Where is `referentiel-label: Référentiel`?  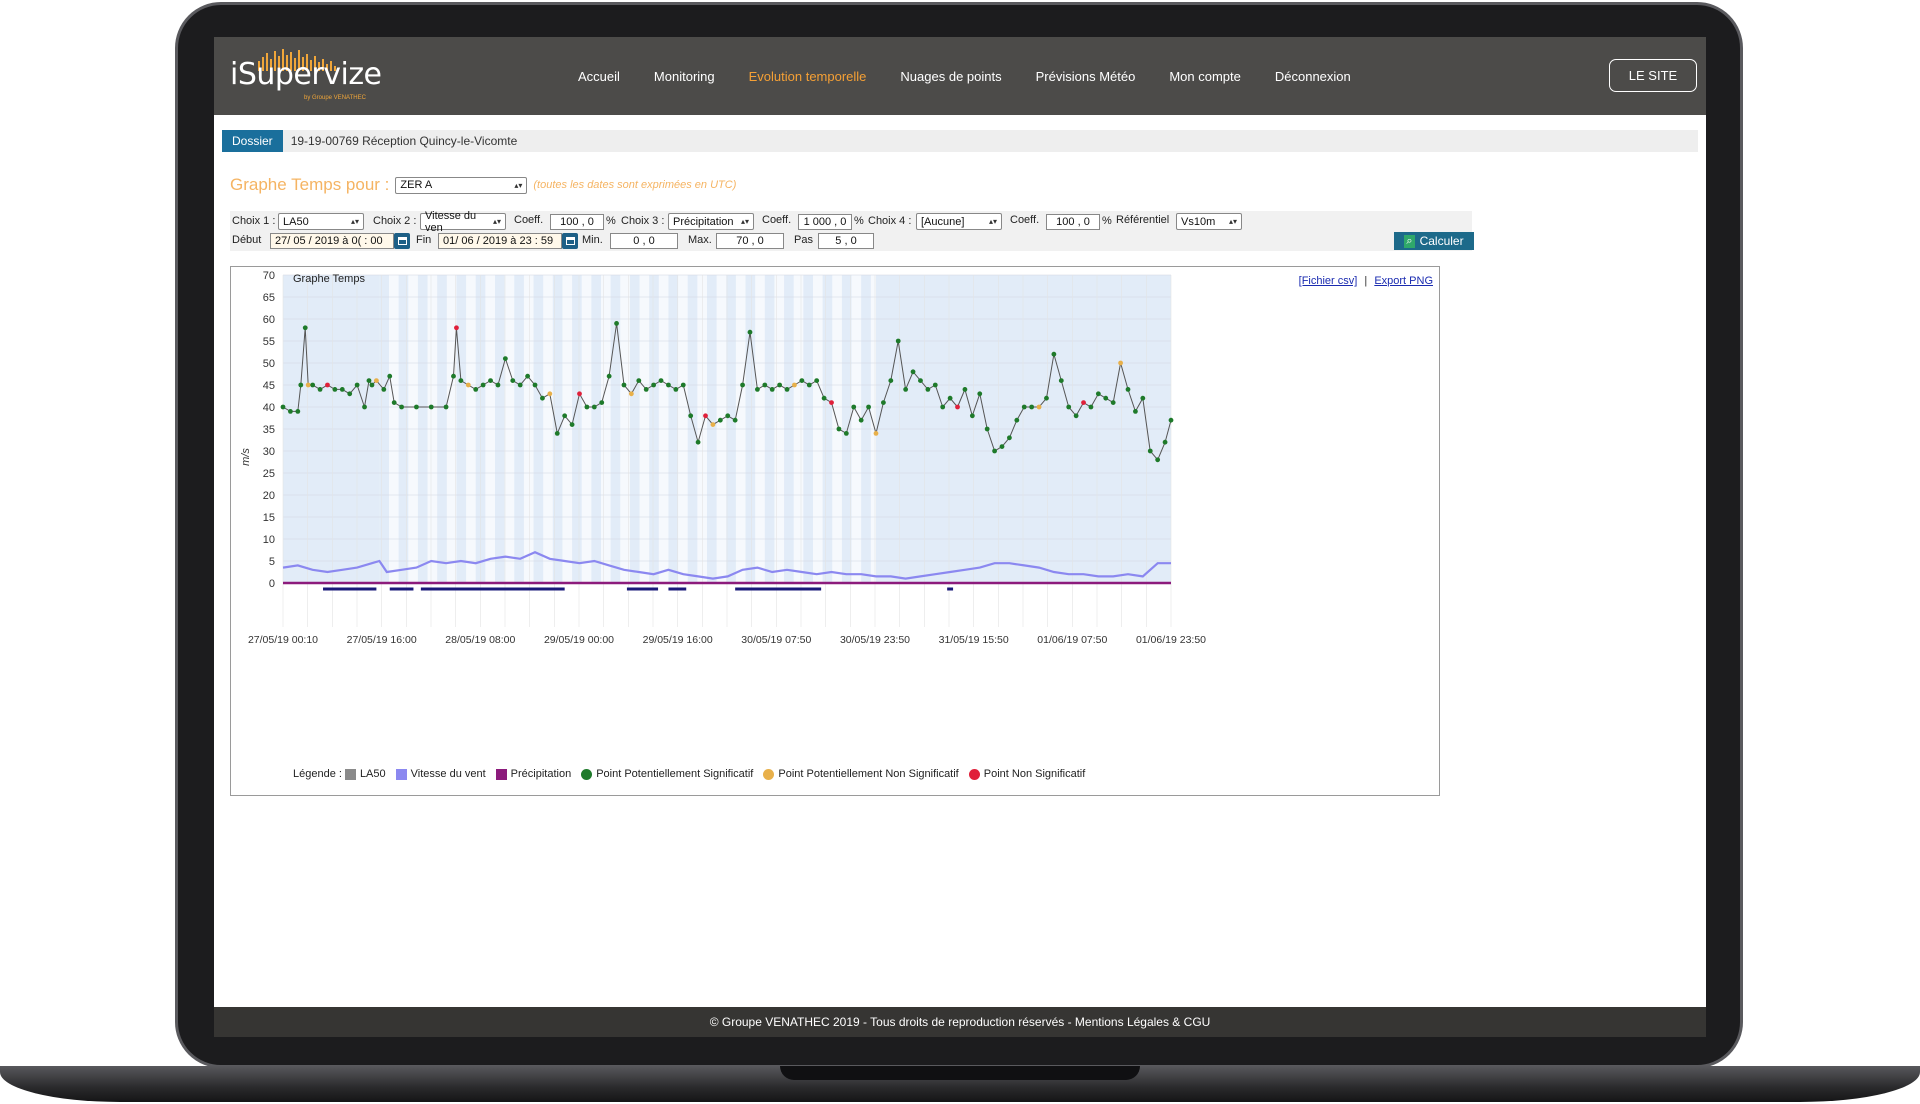
referentiel-label: Référentiel is located at coordinates (1143, 220).